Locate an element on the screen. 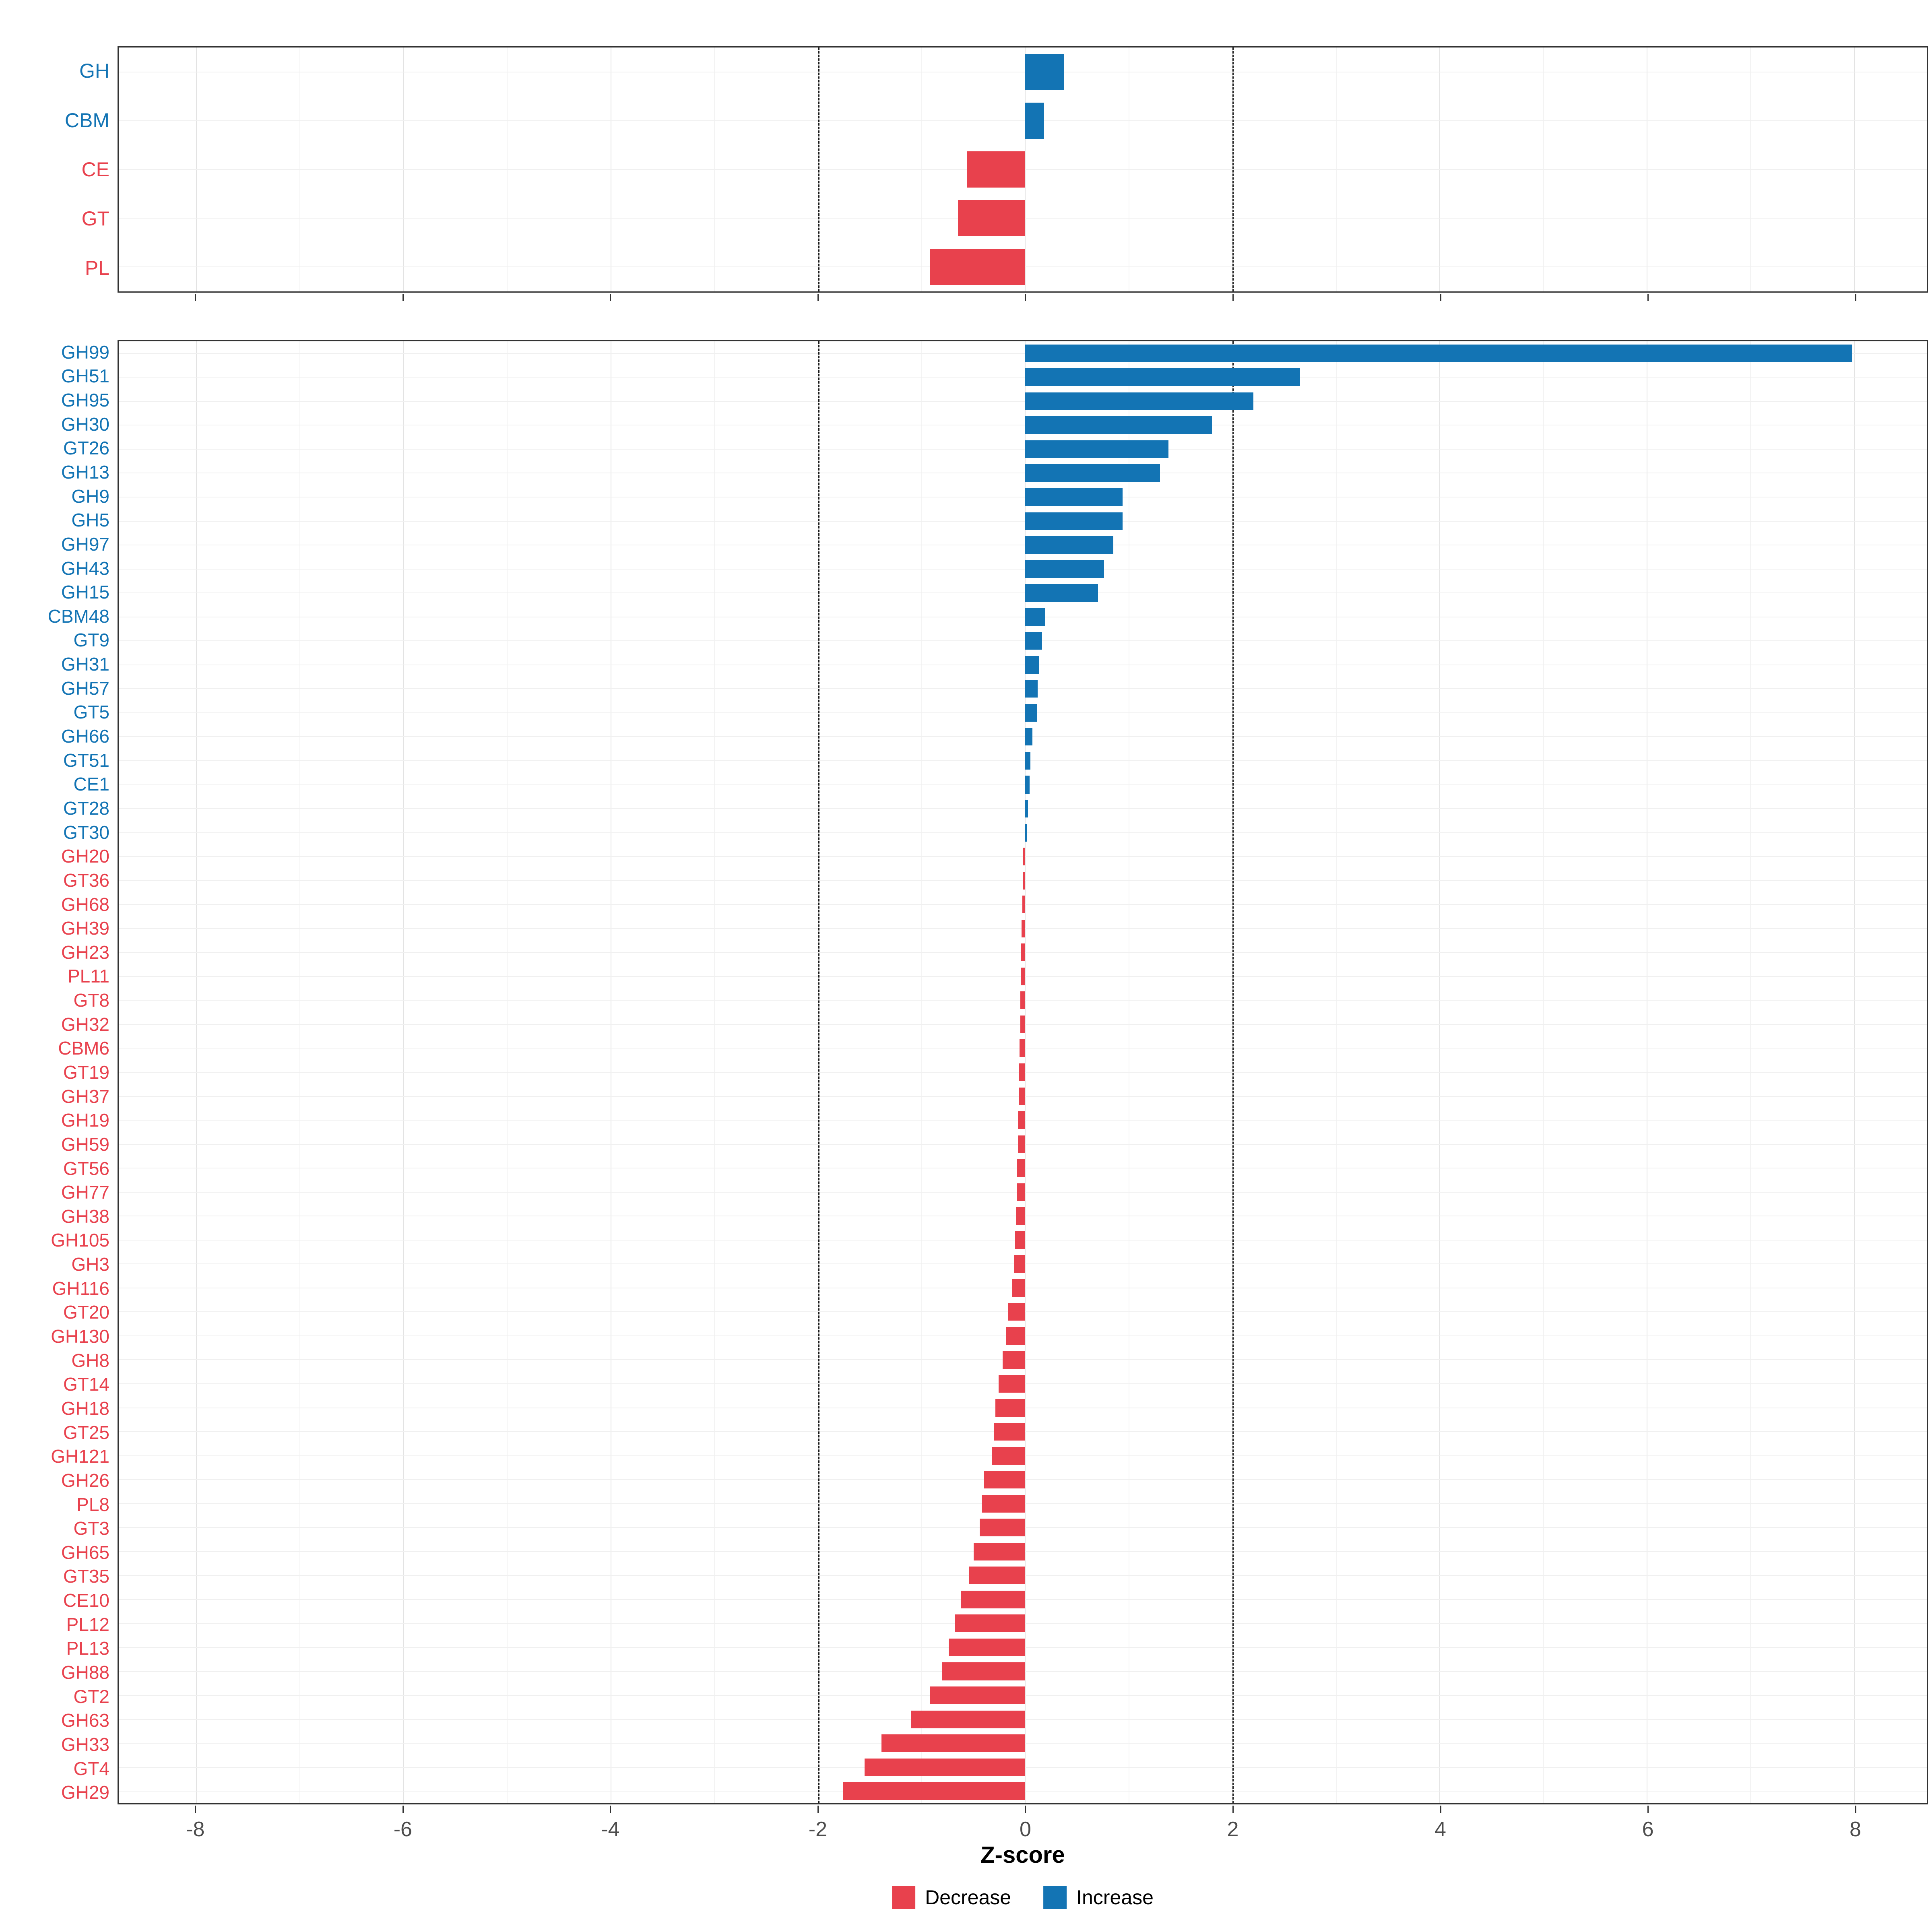  bar-GT20 is located at coordinates (1016, 1312).